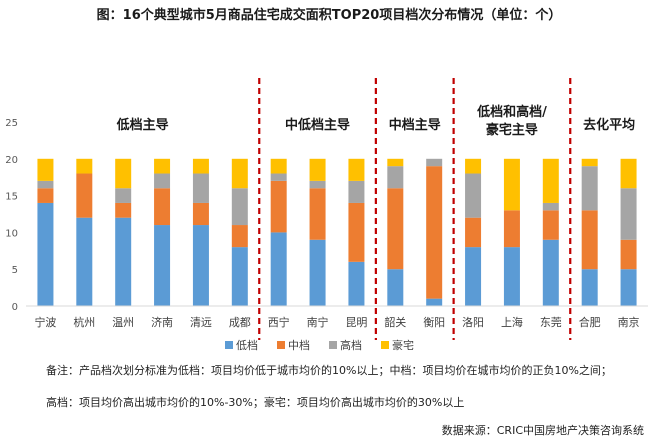 The image size is (658, 443). Describe the element at coordinates (318, 322) in the screenshot. I see `x-tick-label: 南宁` at that location.